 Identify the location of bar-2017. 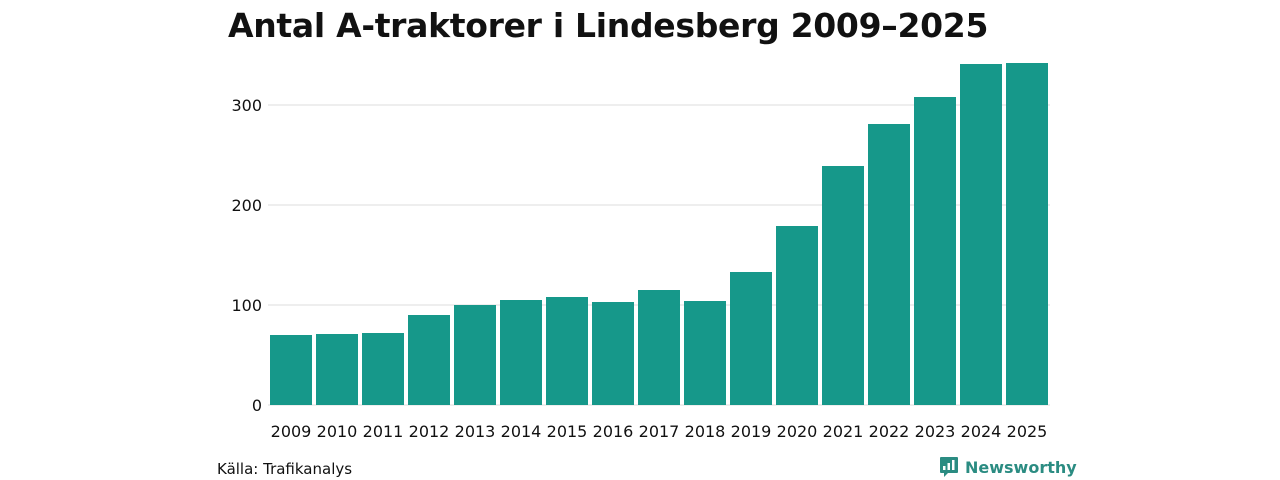
(659, 347).